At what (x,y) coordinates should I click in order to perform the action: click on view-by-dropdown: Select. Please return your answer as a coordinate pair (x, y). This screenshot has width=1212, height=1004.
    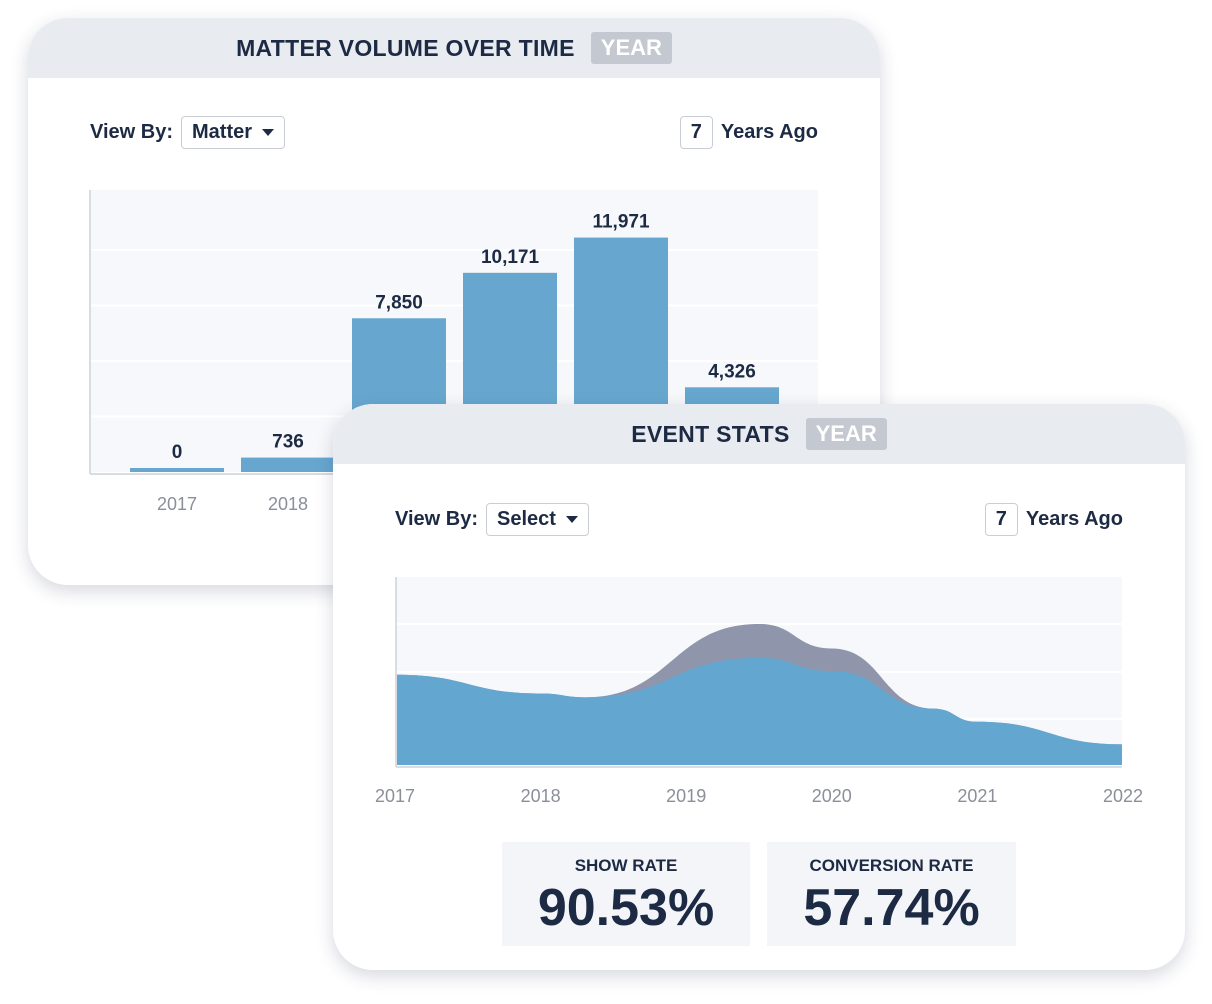
    Looking at the image, I should click on (537, 519).